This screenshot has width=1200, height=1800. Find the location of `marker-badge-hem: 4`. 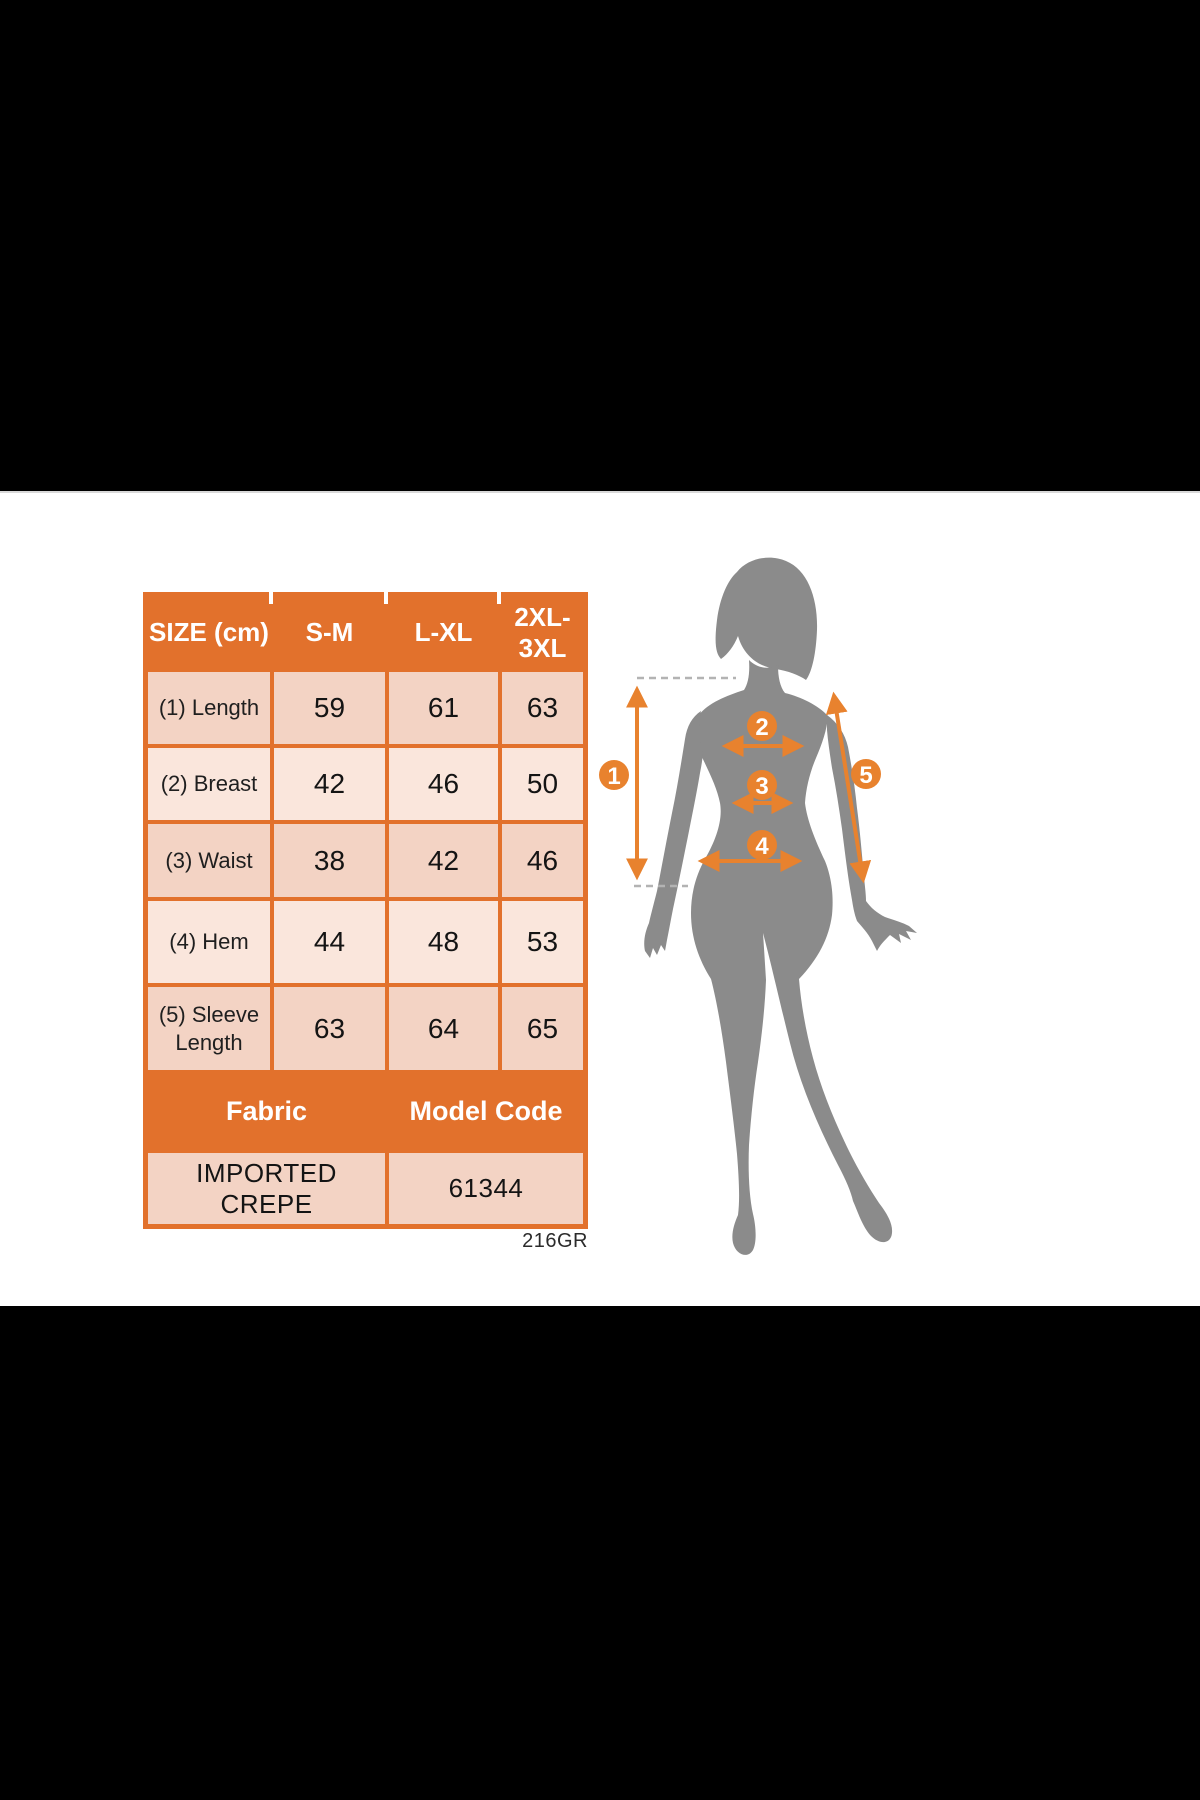

marker-badge-hem: 4 is located at coordinates (762, 845).